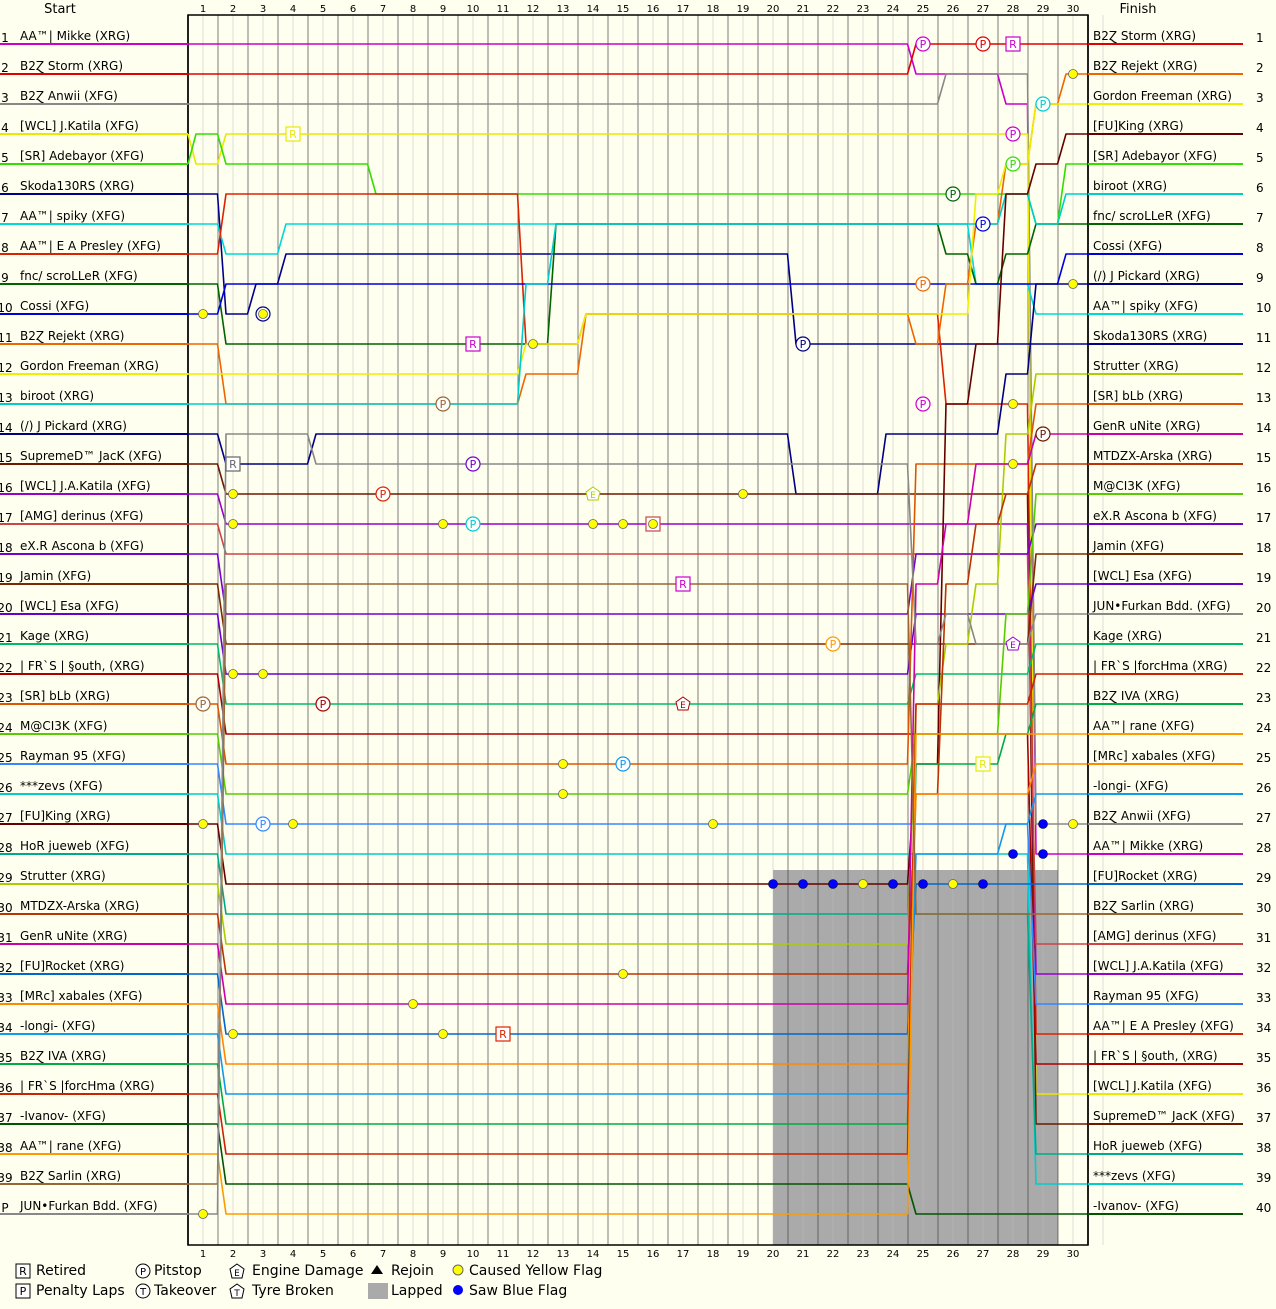 This screenshot has height=1309, width=1276. Describe the element at coordinates (6, 908) in the screenshot. I see `start-position-label: 30` at that location.